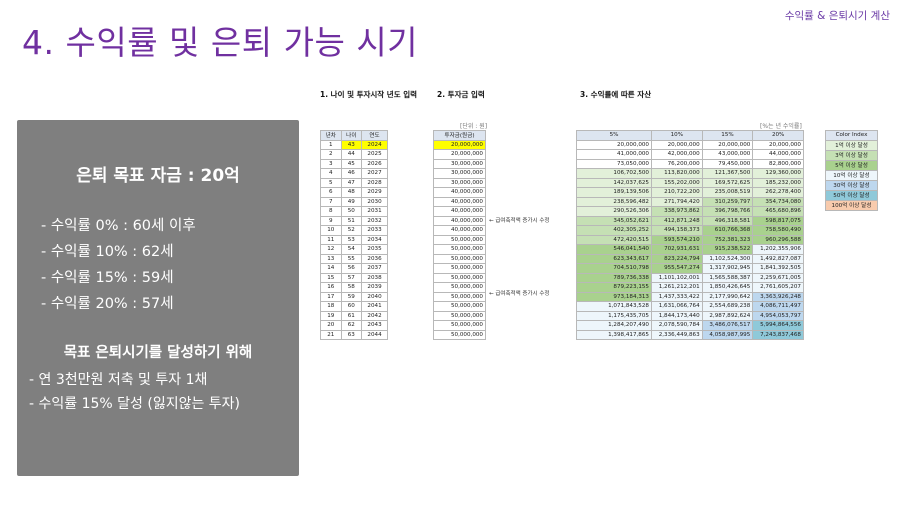 The width and height of the screenshot is (908, 508). What do you see at coordinates (778, 201) in the screenshot?
I see `table-cell: 354,734,080` at bounding box center [778, 201].